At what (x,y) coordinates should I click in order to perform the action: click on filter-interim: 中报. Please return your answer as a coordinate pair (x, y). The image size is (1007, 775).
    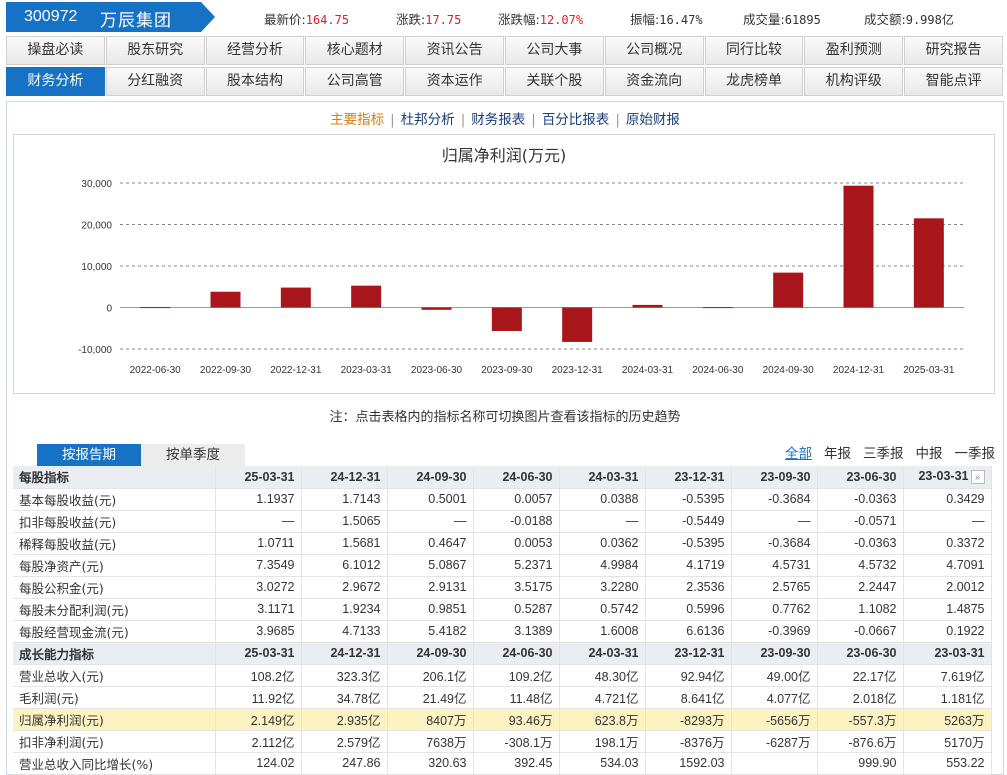
    Looking at the image, I should click on (929, 454).